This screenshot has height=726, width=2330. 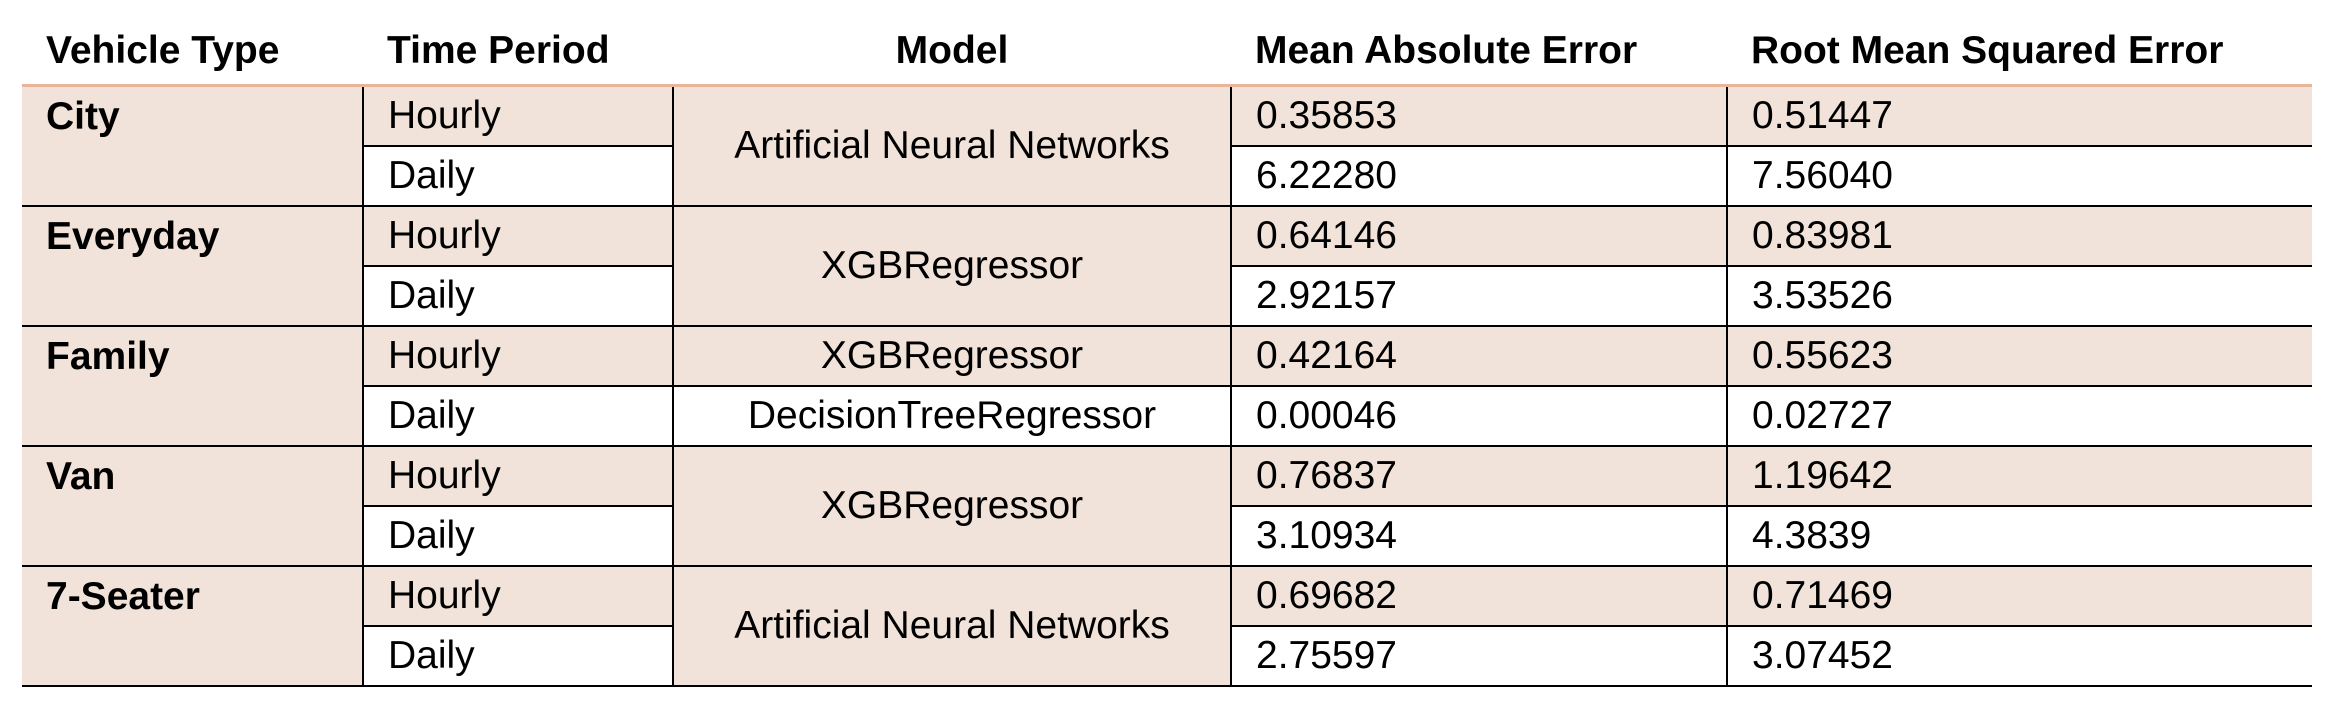 What do you see at coordinates (1479, 476) in the screenshot?
I see `mae-cell: 0.76837` at bounding box center [1479, 476].